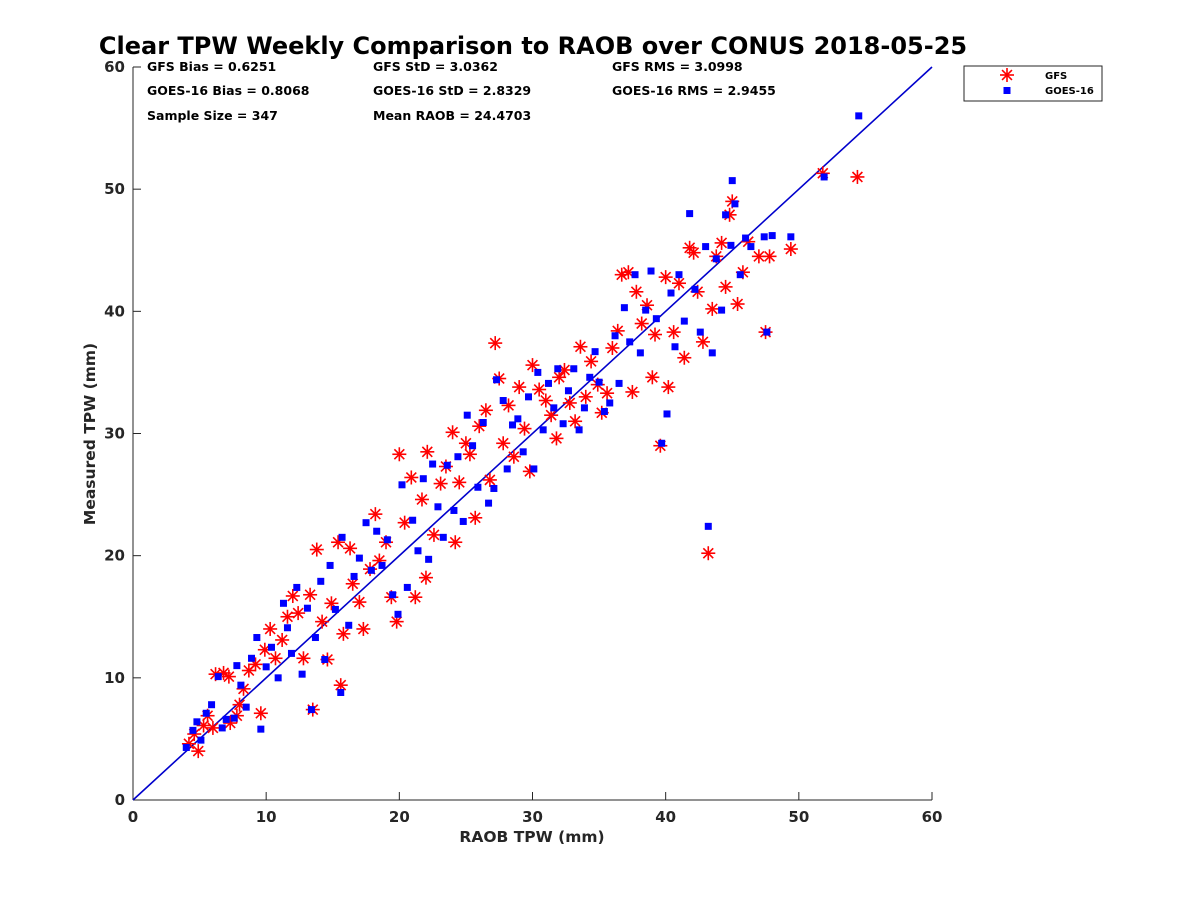 The width and height of the screenshot is (1200, 900). Describe the element at coordinates (114, 189) in the screenshot. I see `y-tick-label: 50` at that location.